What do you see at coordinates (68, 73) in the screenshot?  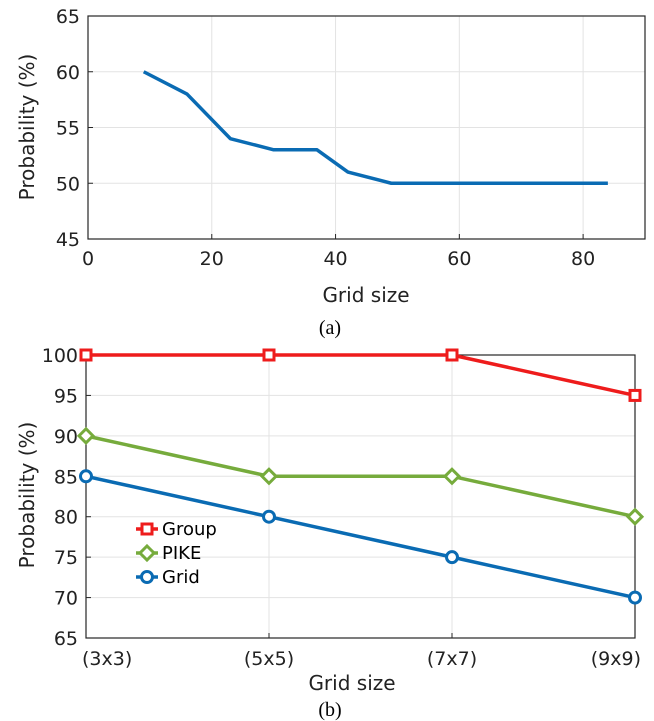 I see `chart-a-y-tick-label: 60` at bounding box center [68, 73].